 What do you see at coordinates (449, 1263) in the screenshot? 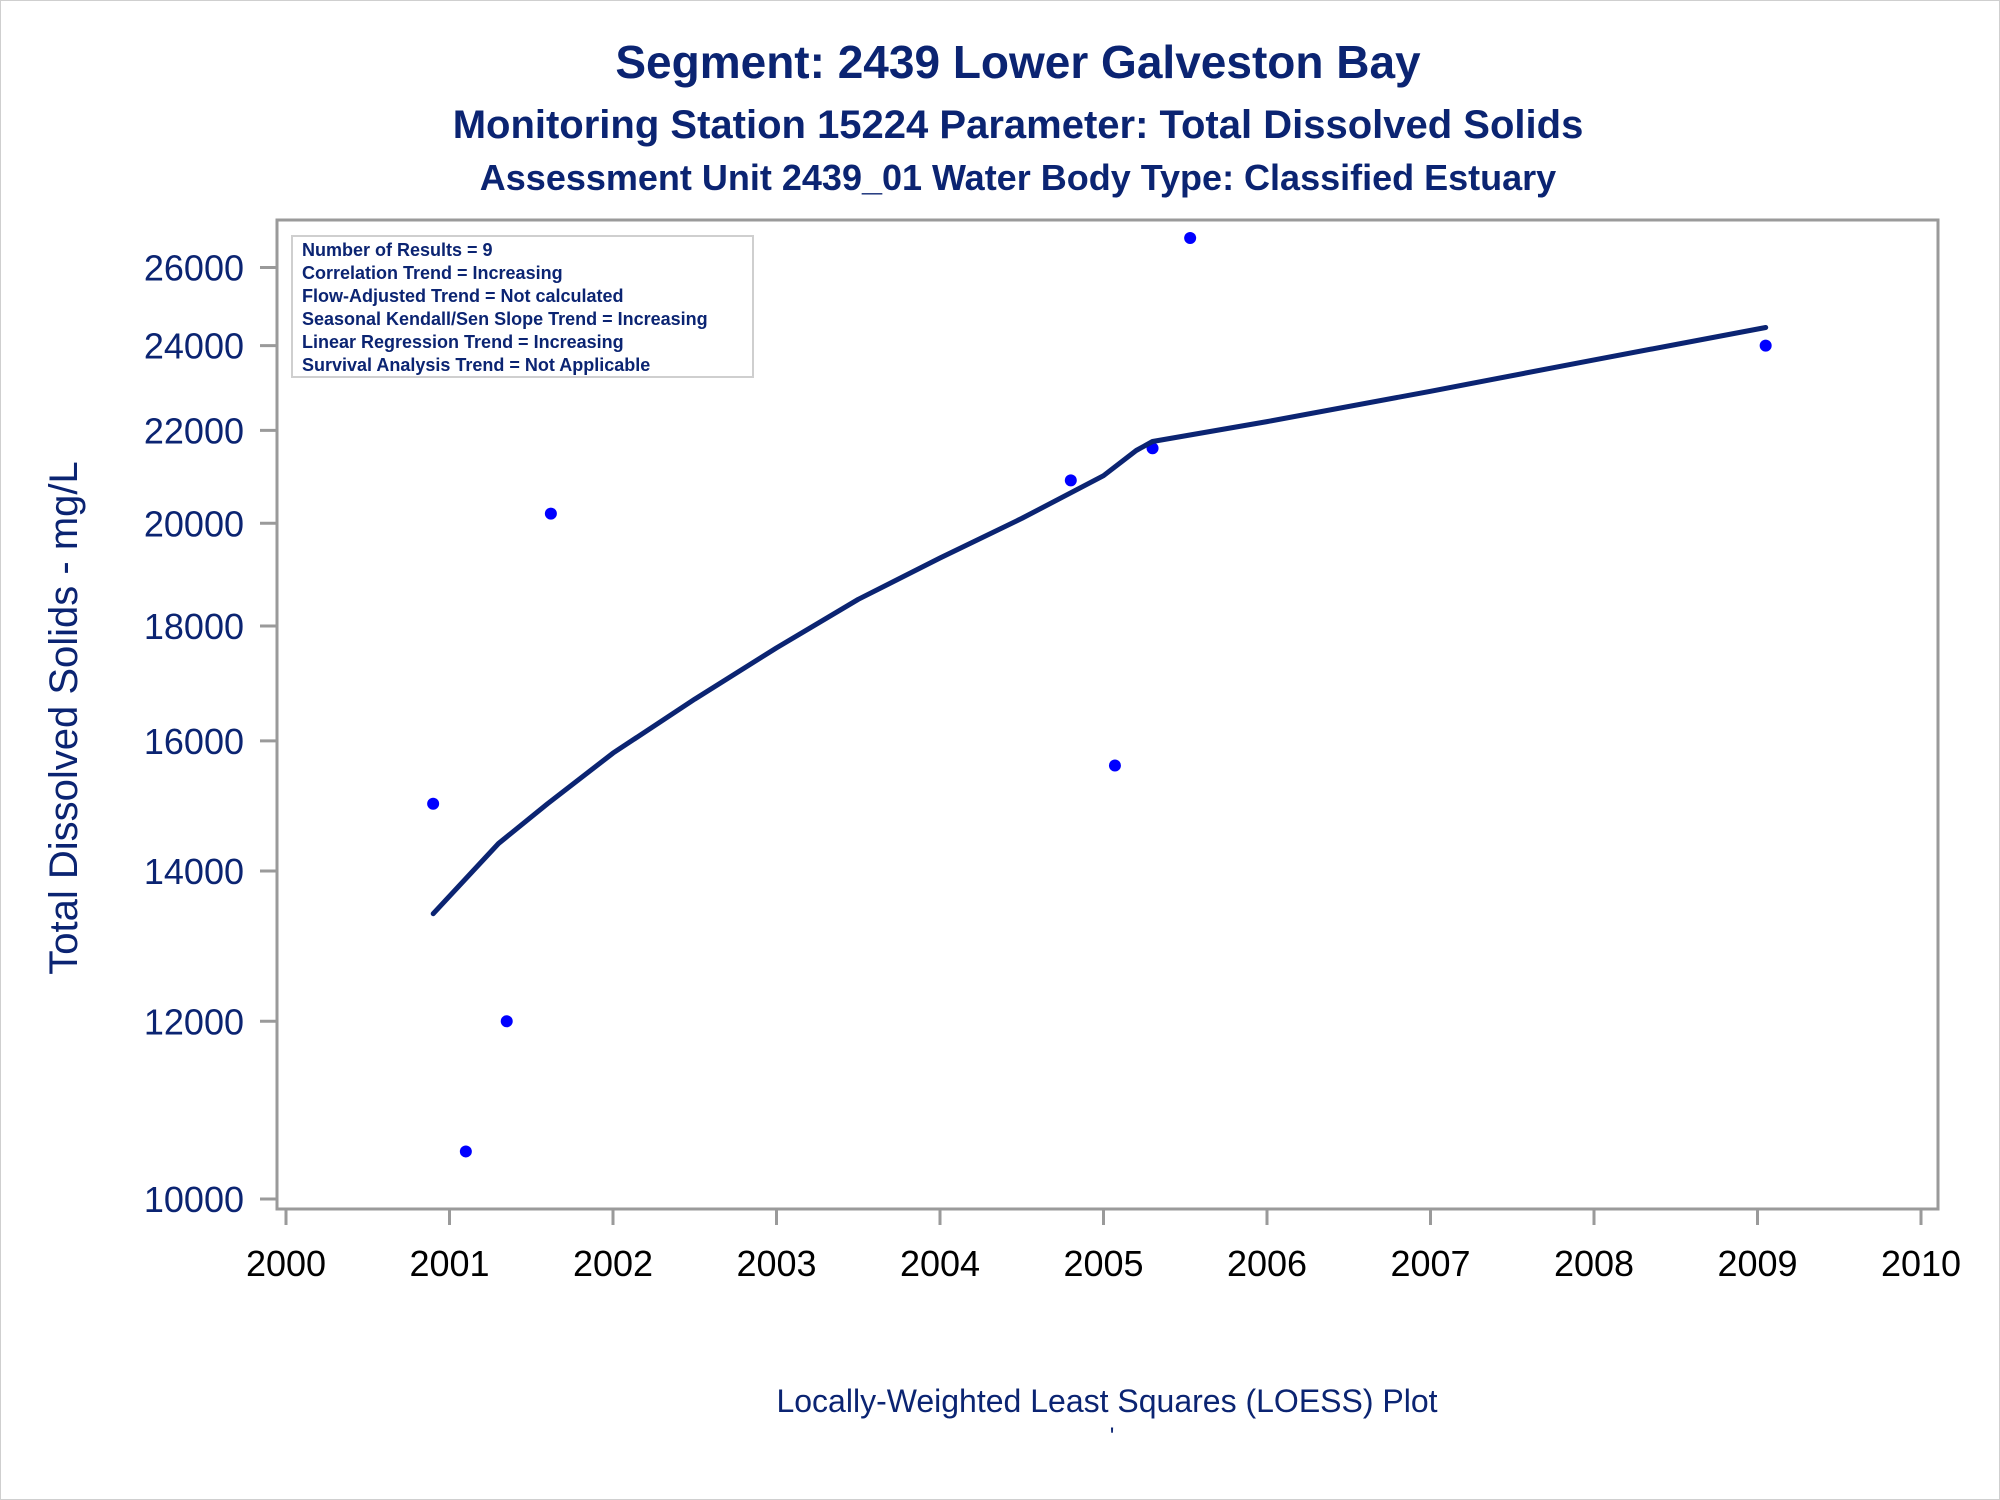
I see `x-tick-label: 2001` at bounding box center [449, 1263].